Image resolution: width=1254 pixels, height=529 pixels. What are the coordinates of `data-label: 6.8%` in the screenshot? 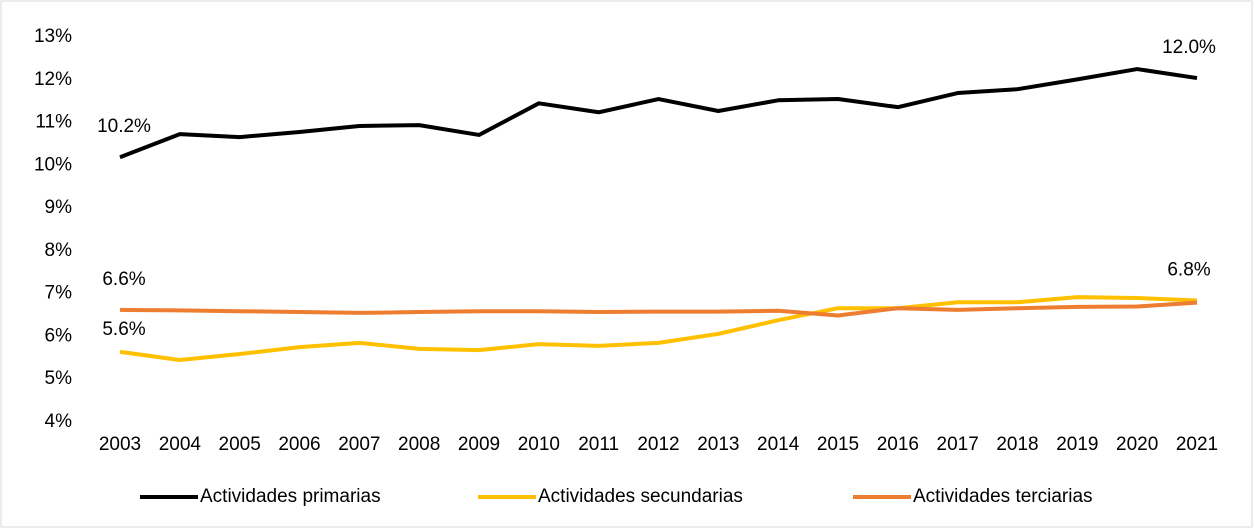 It's located at (1188, 270).